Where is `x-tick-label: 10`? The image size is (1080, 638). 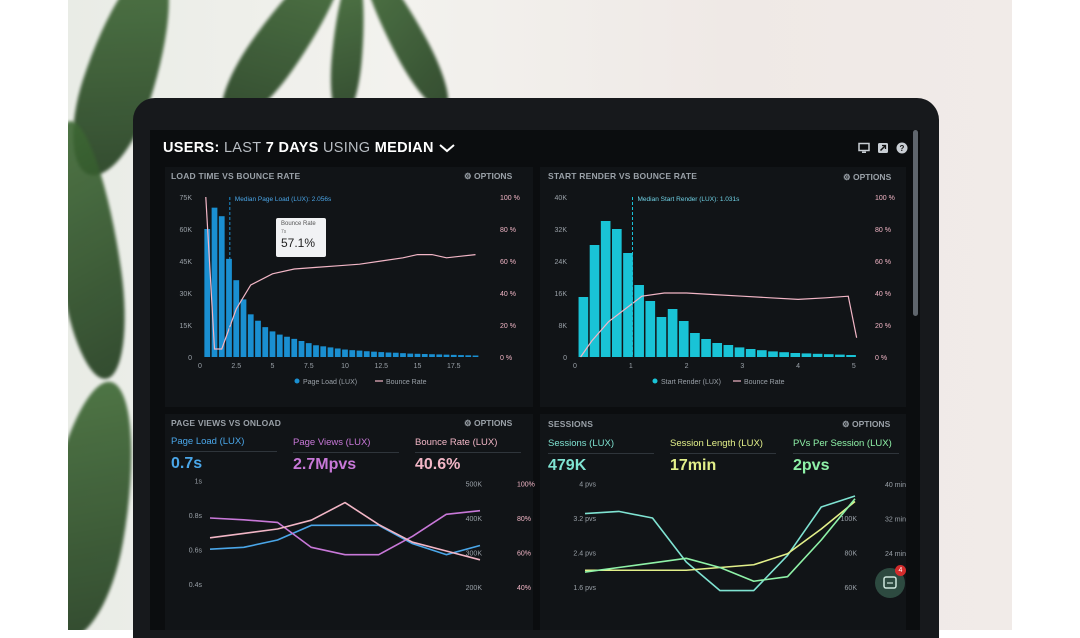 x-tick-label: 10 is located at coordinates (345, 366).